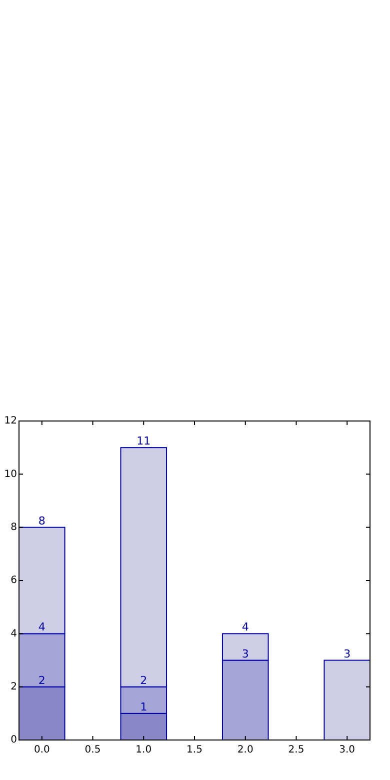 The width and height of the screenshot is (390, 780). I want to click on x-tick-label: 2.0, so click(245, 750).